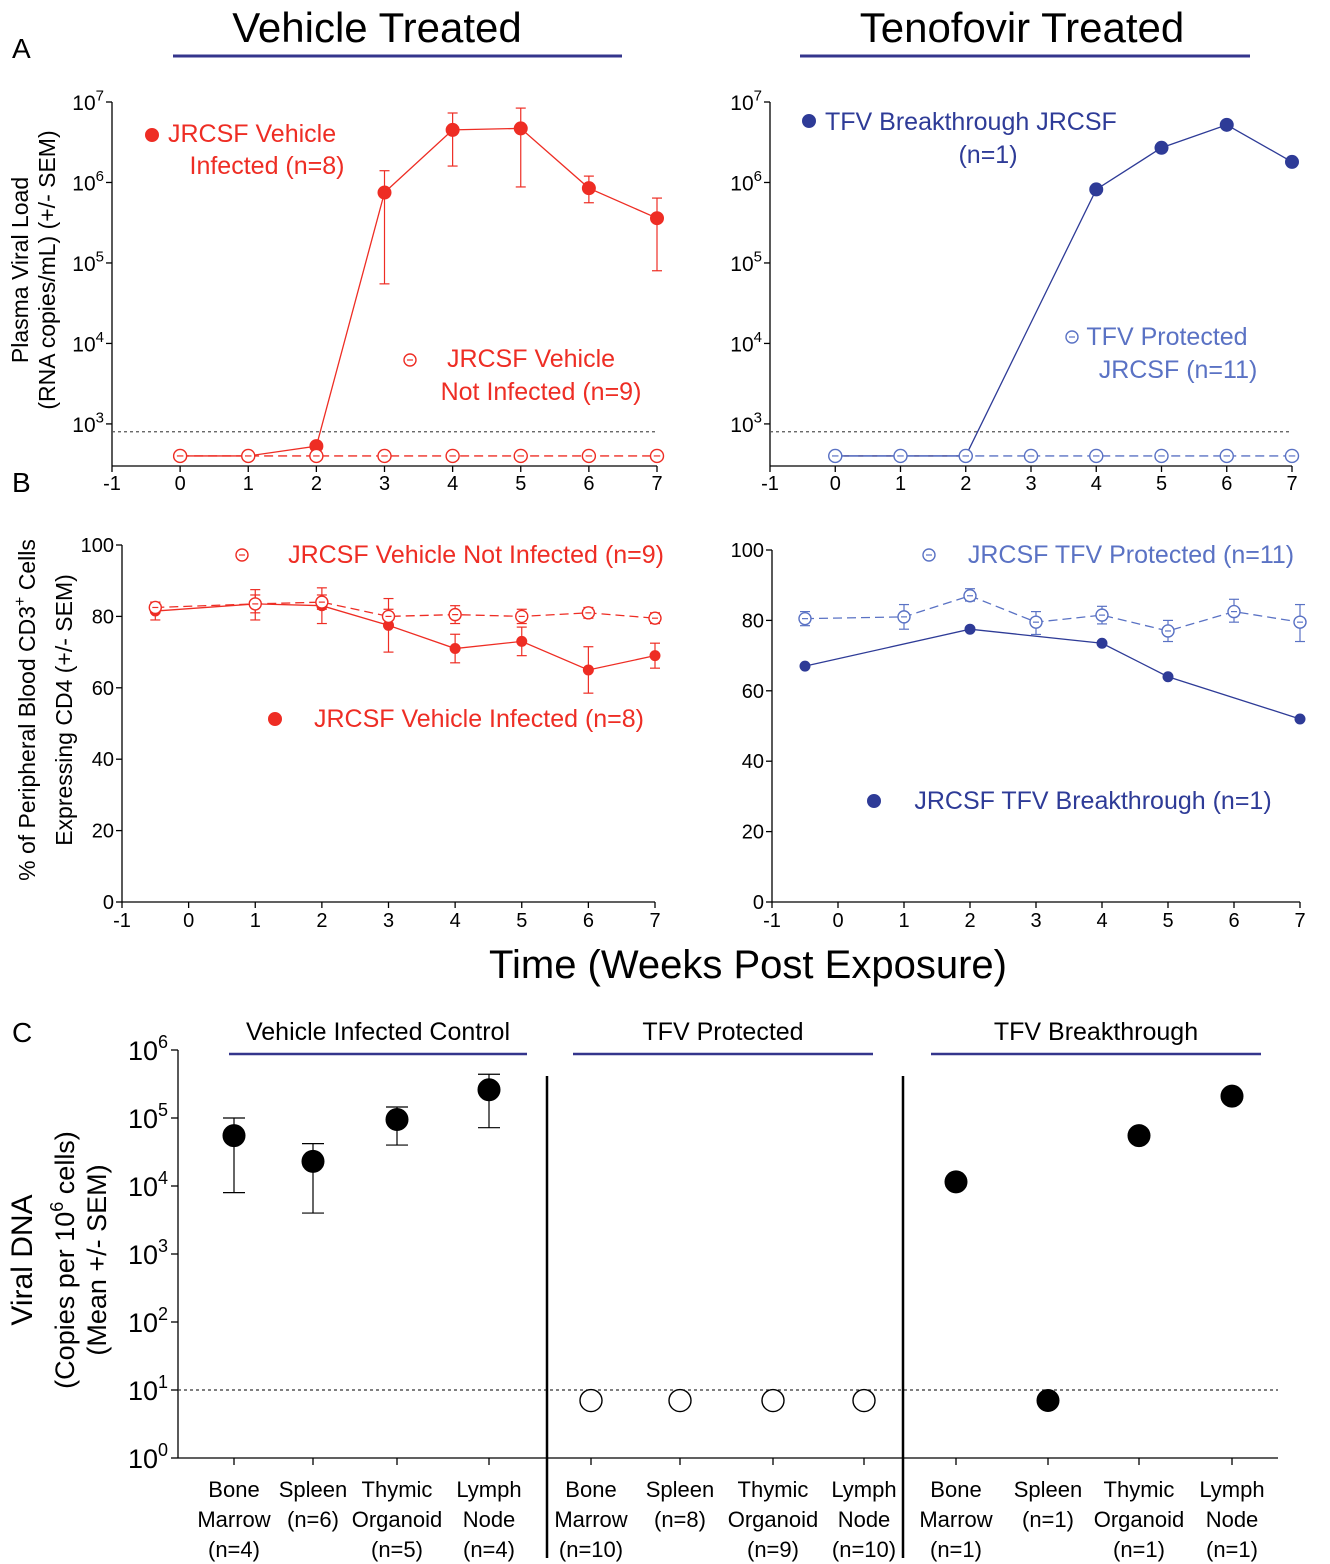 The height and width of the screenshot is (1564, 1330). What do you see at coordinates (313, 1489) in the screenshot?
I see `category-label: Spleen` at bounding box center [313, 1489].